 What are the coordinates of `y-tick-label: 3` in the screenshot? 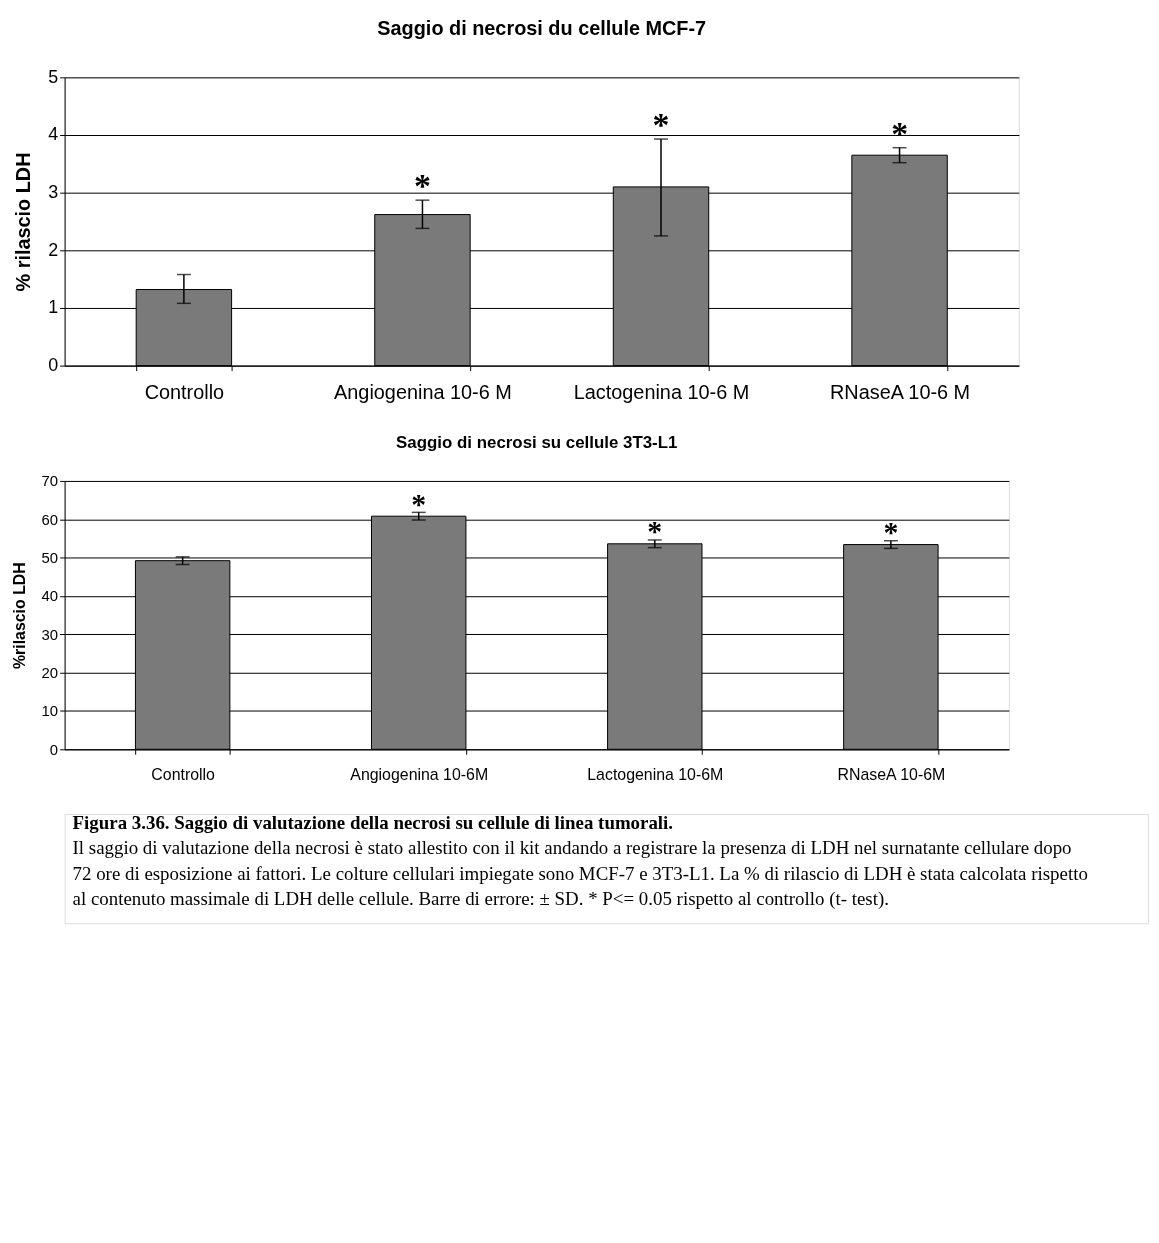 It's located at (53, 192).